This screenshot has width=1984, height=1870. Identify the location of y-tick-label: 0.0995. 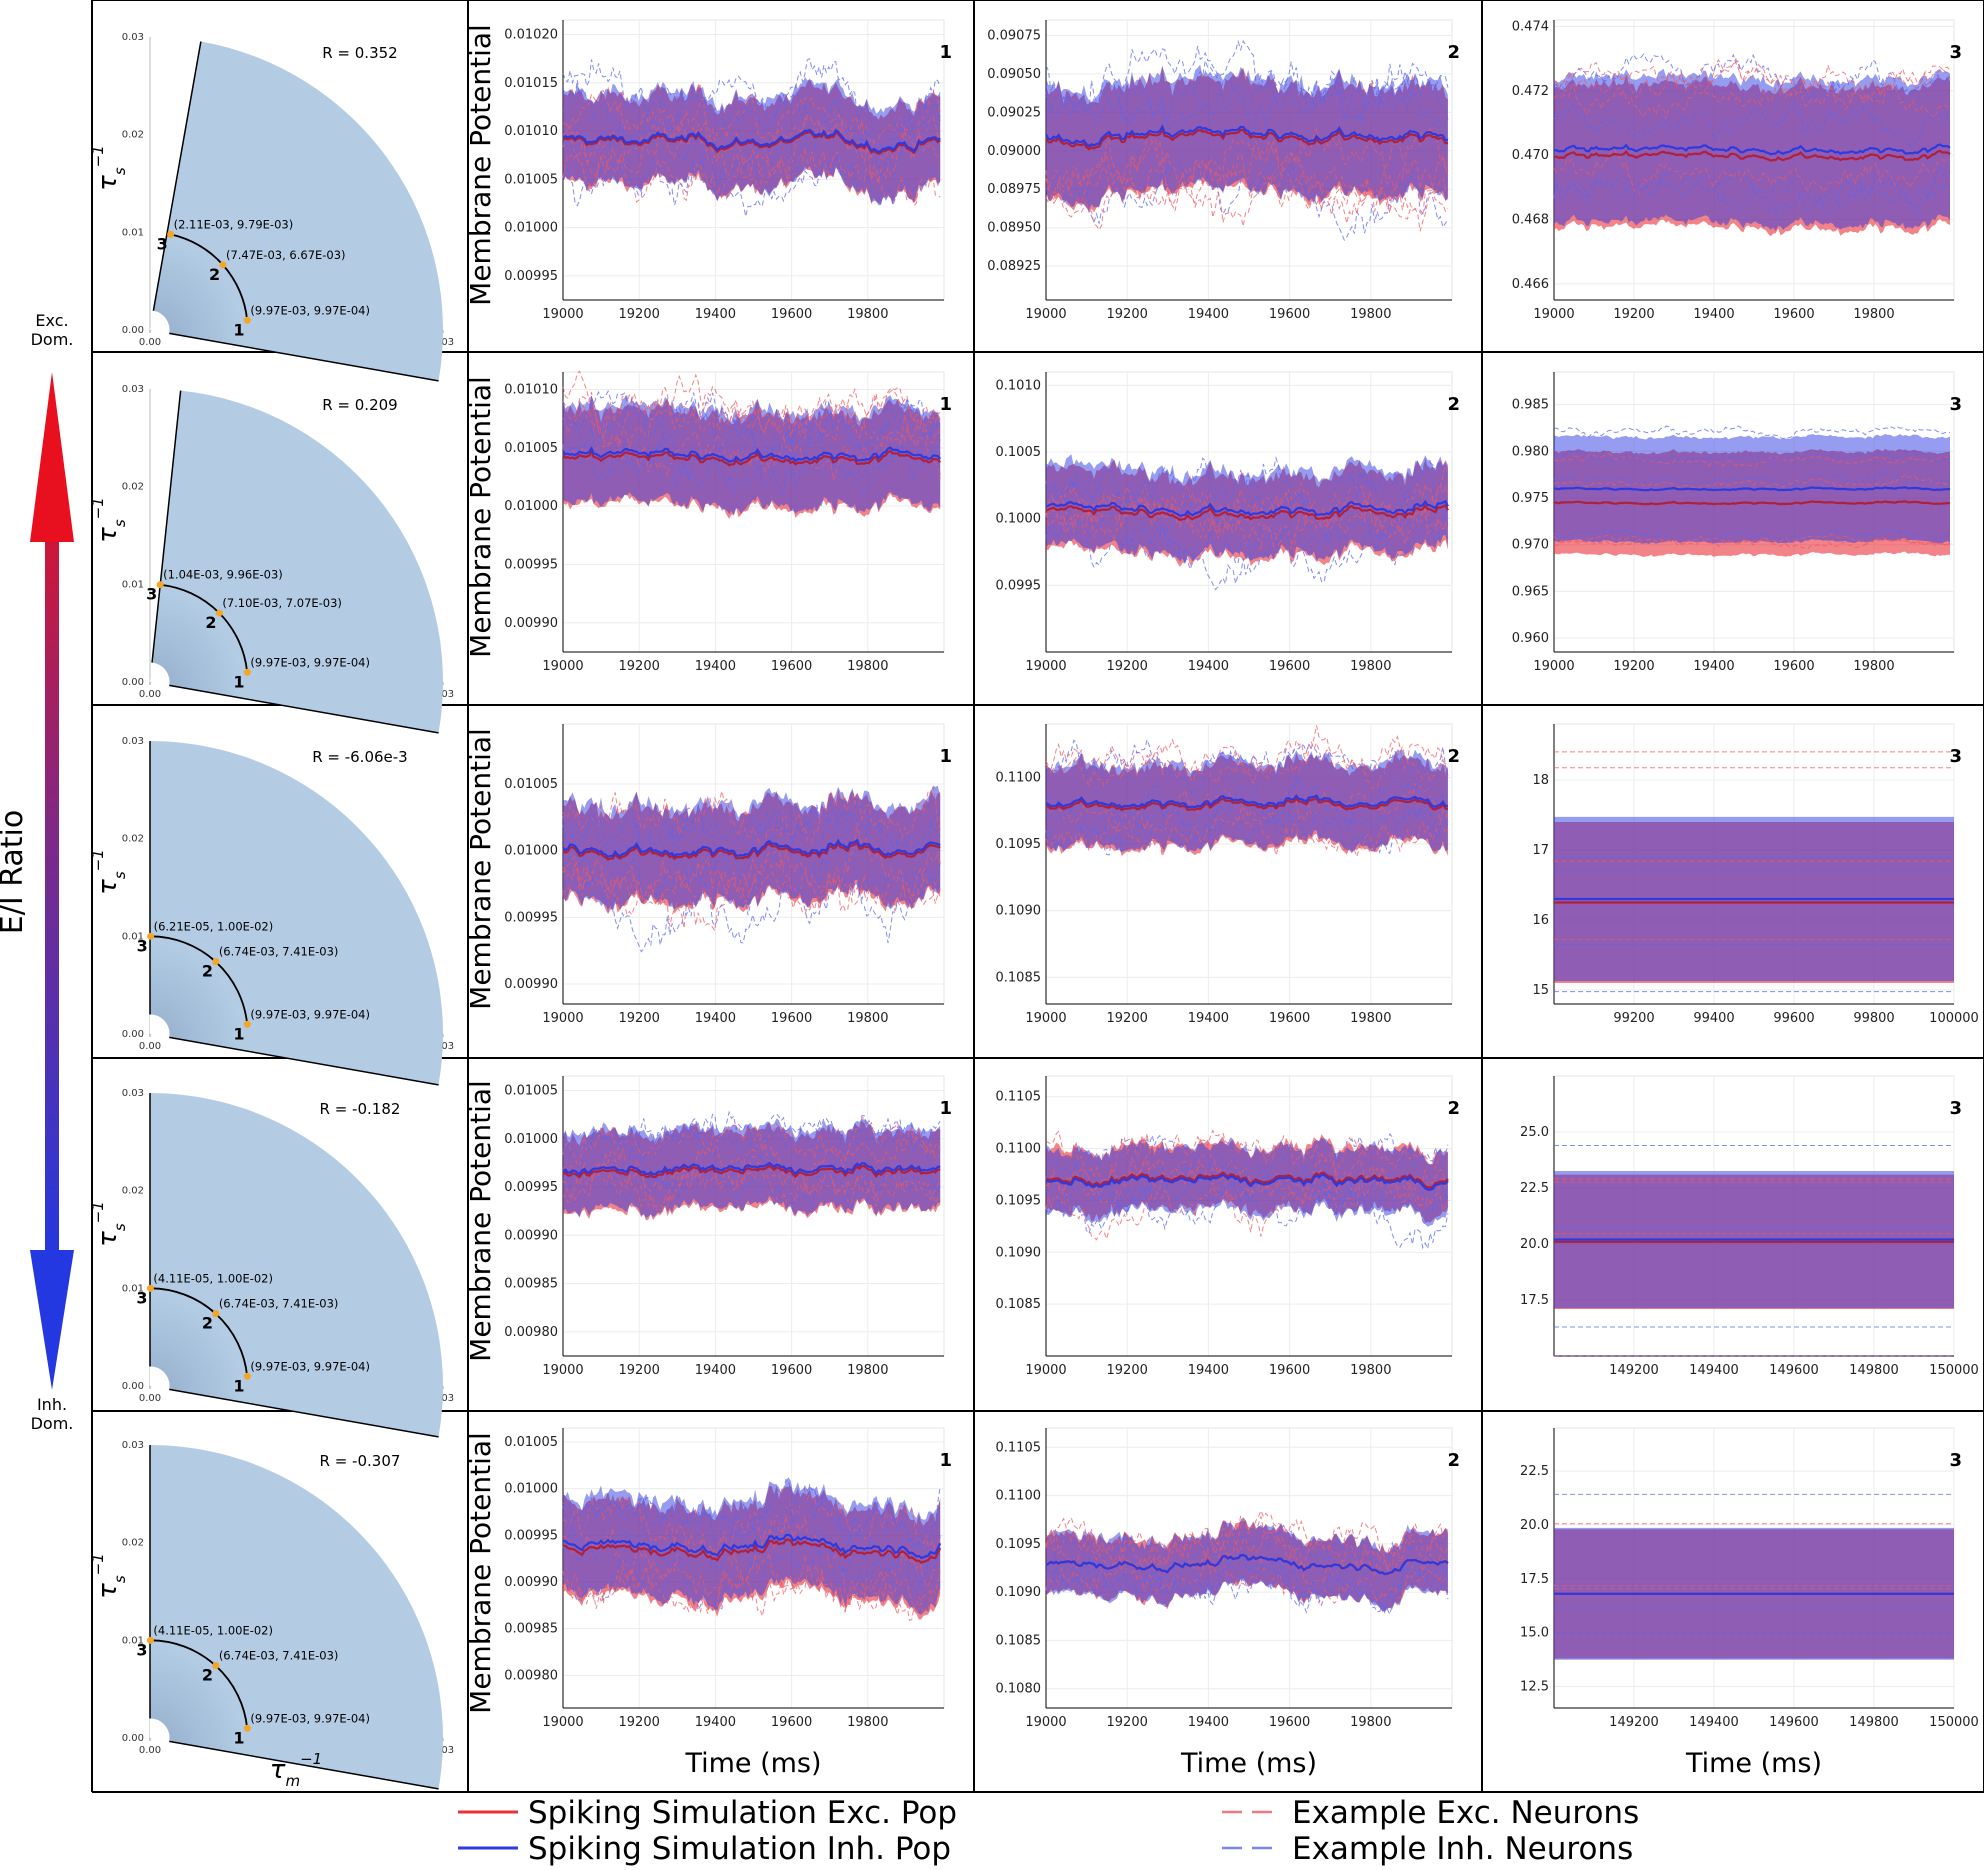
(1019, 585).